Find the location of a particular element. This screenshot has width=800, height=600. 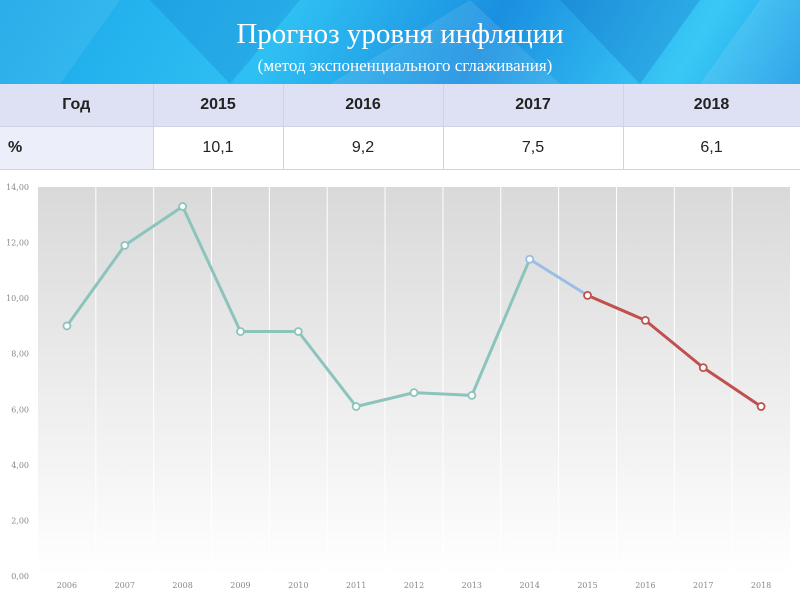

x-tick-label: 2009 is located at coordinates (240, 585).